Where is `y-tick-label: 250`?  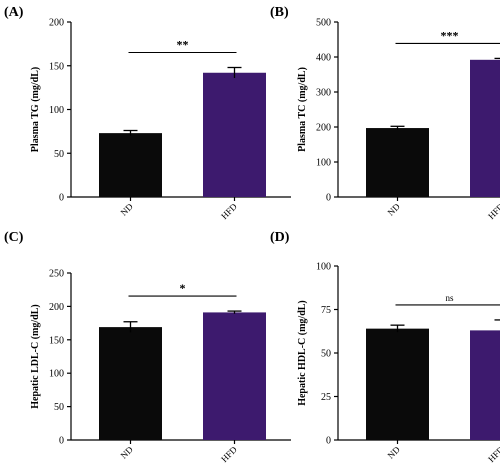
y-tick-label: 250 is located at coordinates (56, 274).